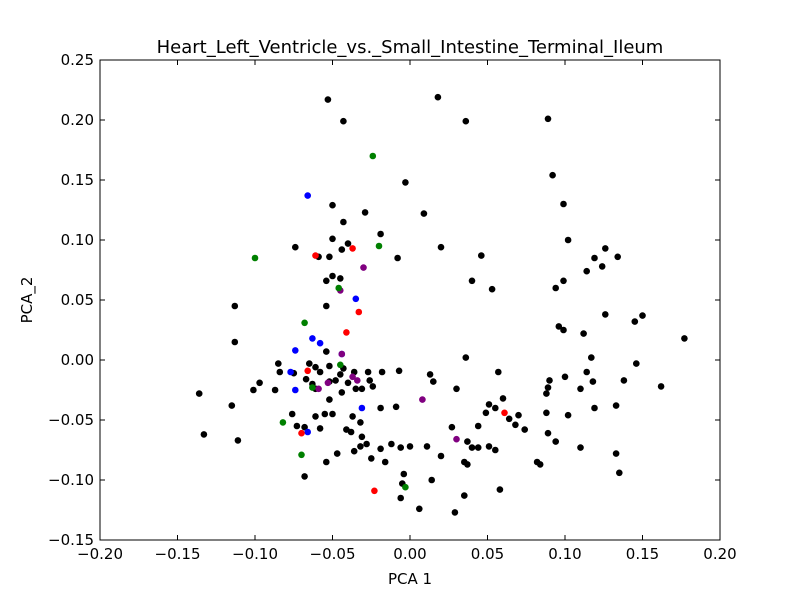 Image resolution: width=800 pixels, height=600 pixels. What do you see at coordinates (71, 480) in the screenshot?
I see `y-tick-label: −0.10` at bounding box center [71, 480].